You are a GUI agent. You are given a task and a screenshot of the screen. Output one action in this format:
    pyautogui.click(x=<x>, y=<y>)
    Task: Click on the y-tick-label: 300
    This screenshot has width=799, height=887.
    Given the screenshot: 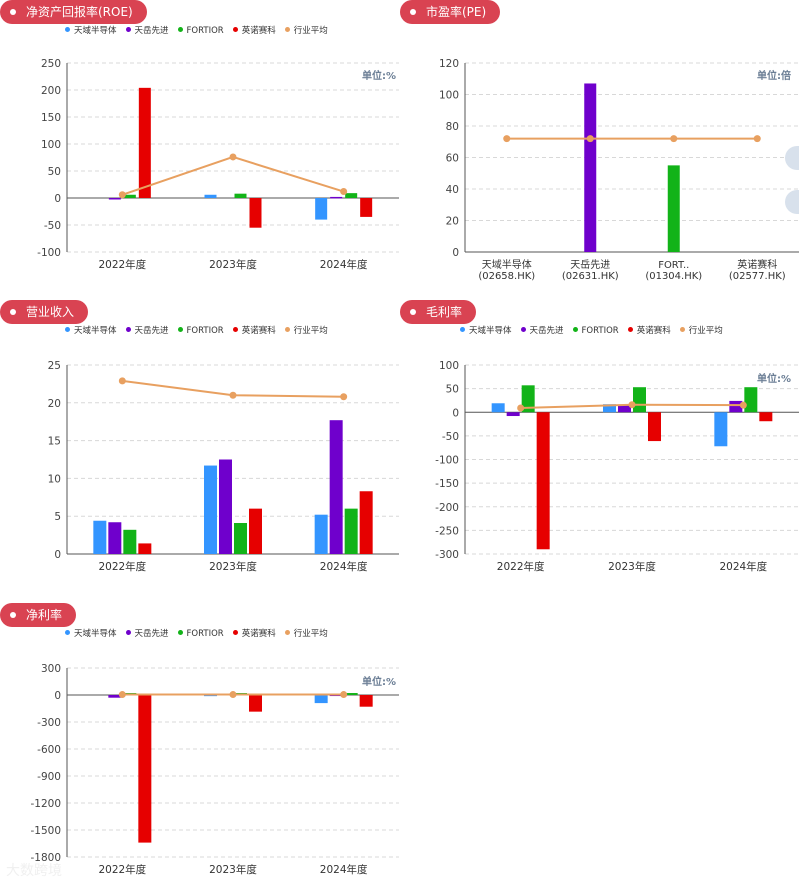 What is the action you would take?
    pyautogui.click(x=51, y=669)
    